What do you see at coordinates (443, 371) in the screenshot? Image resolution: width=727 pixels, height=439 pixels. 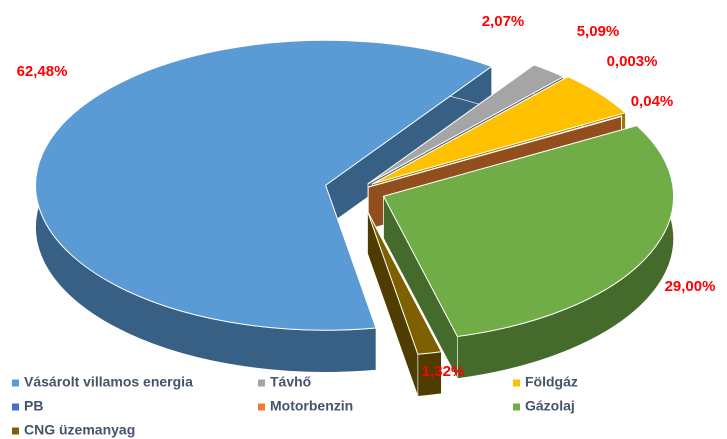 I see `value-label: 1,32%` at bounding box center [443, 371].